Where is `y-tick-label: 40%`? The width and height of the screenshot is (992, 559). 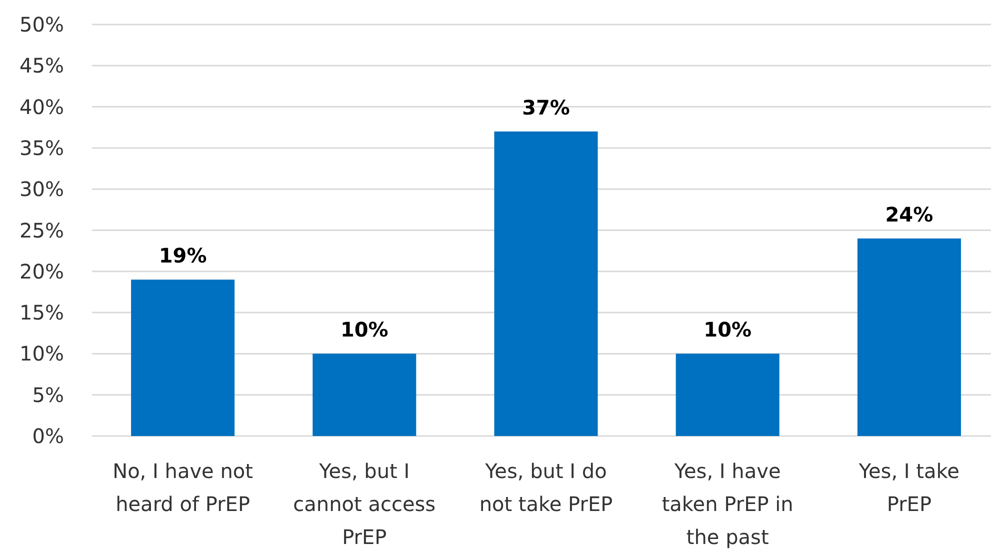
y-tick-label: 40% is located at coordinates (42, 106).